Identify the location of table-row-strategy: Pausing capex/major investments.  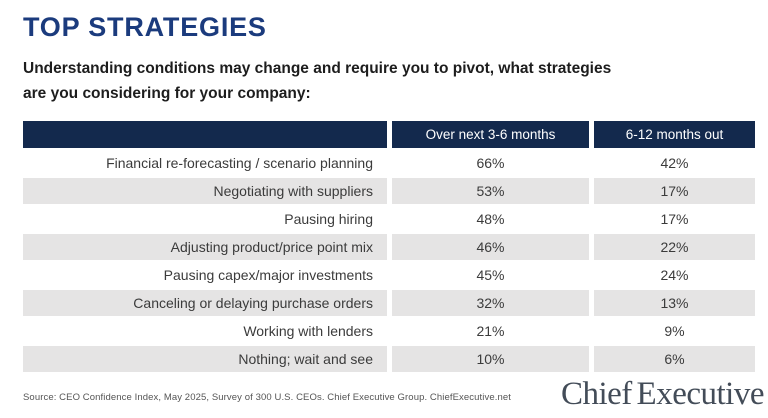
(205, 275).